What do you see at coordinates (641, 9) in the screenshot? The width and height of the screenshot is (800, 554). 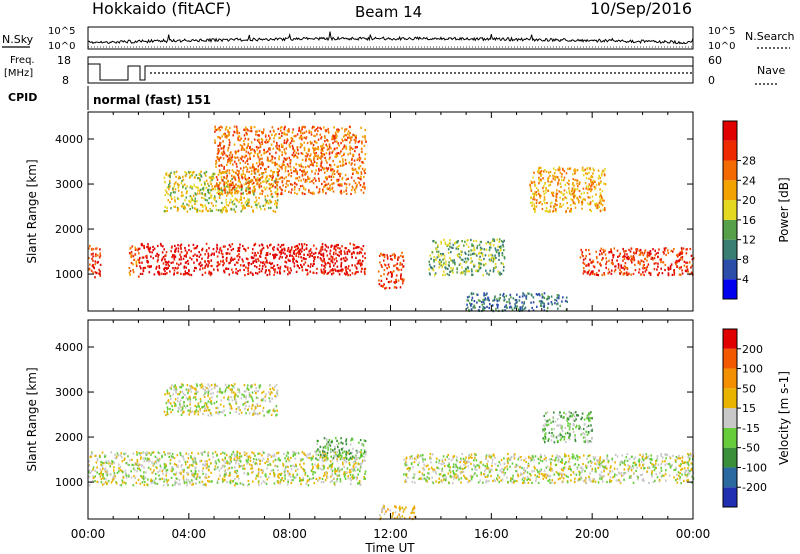 I see `date-label: 10/Sep/2016` at bounding box center [641, 9].